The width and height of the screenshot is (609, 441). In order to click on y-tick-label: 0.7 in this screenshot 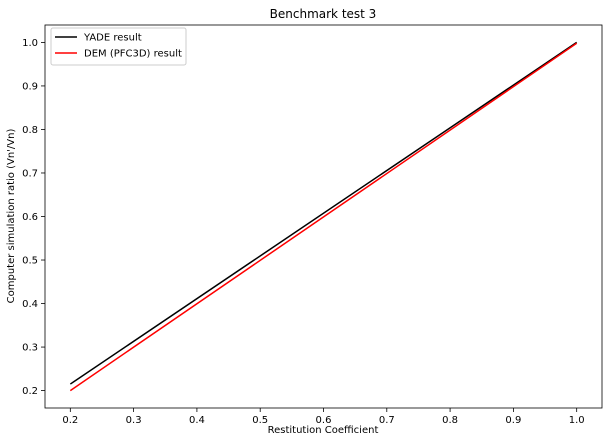, I will do `click(30, 173)`.